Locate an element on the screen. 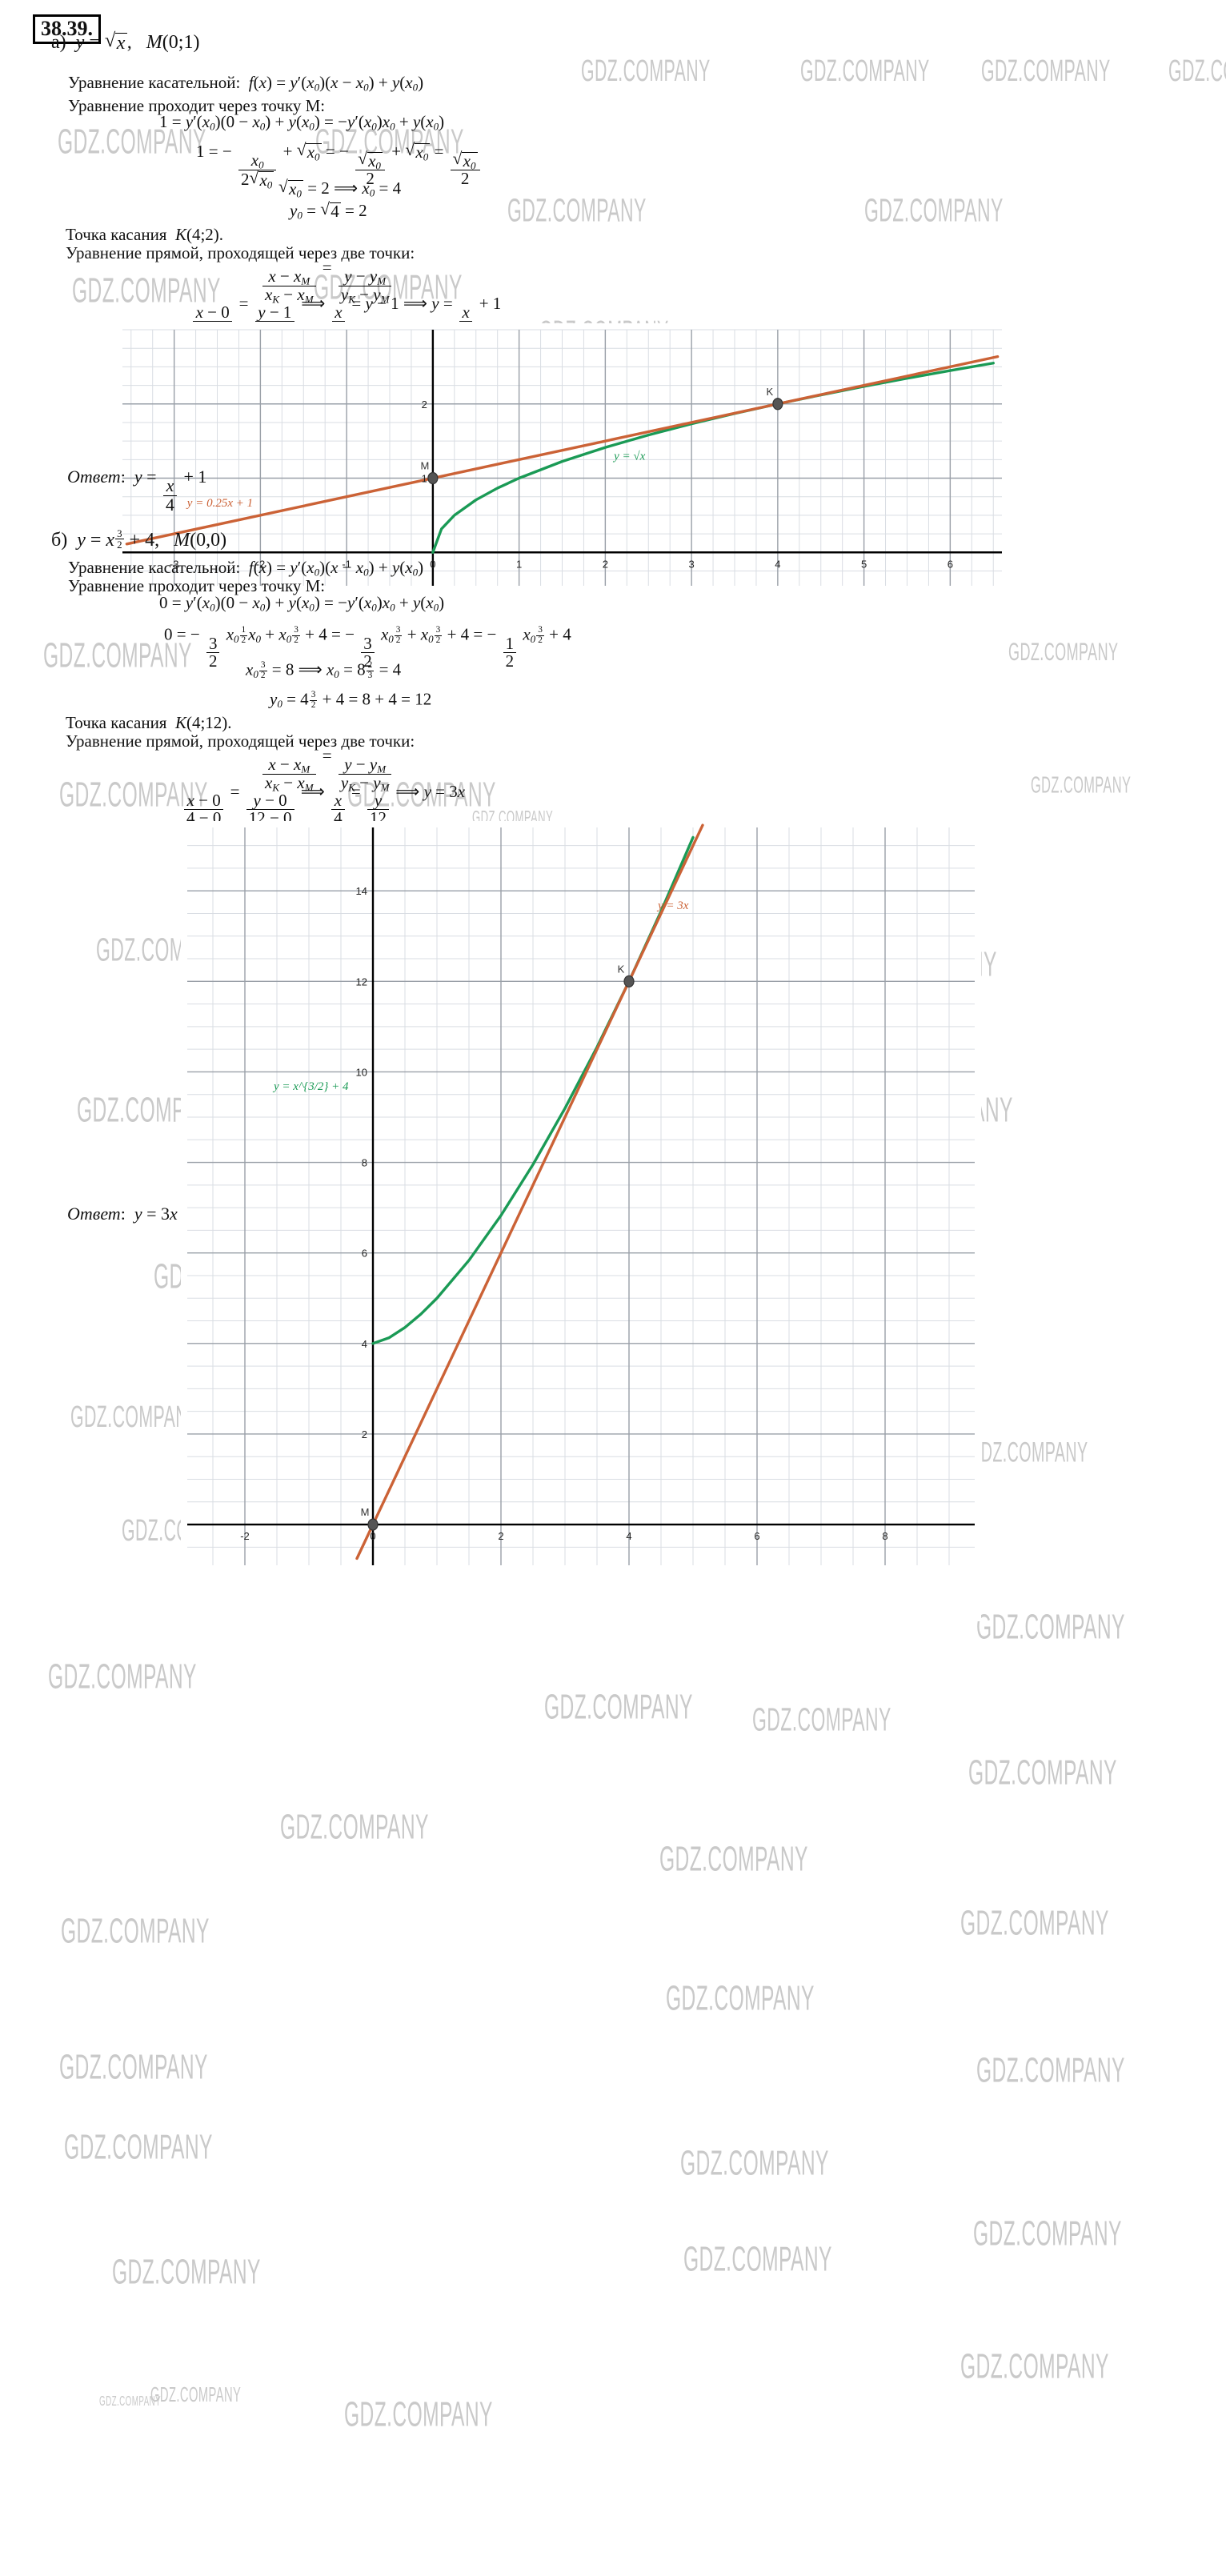  axis-tick-label: -1 is located at coordinates (346, 564).